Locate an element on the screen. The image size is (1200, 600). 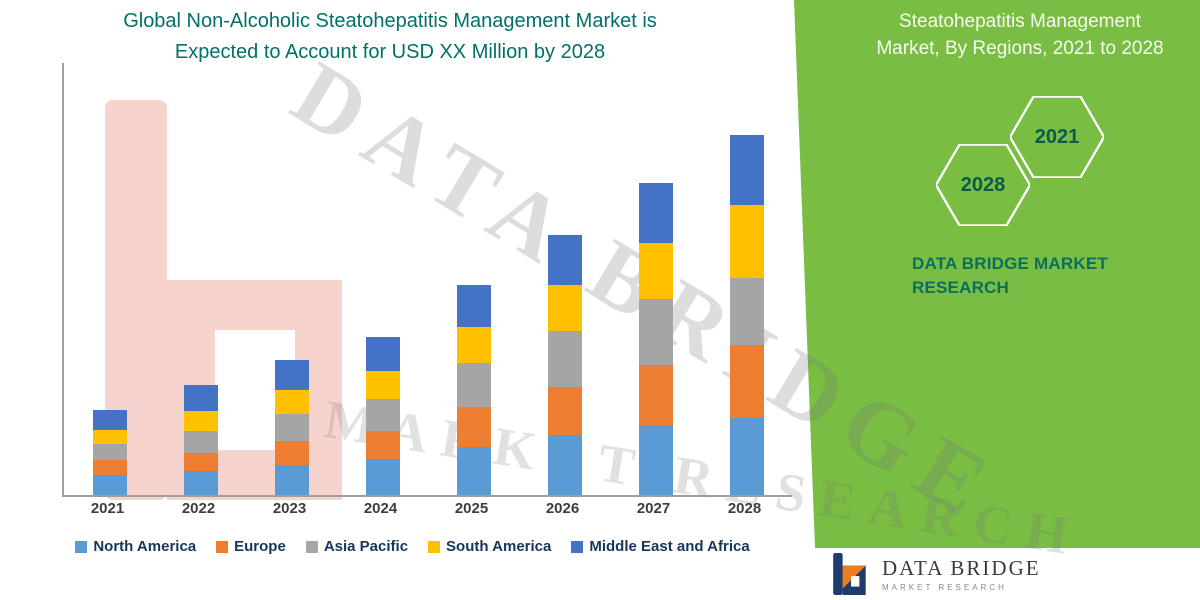
legend-item: North America is located at coordinates (135, 546).